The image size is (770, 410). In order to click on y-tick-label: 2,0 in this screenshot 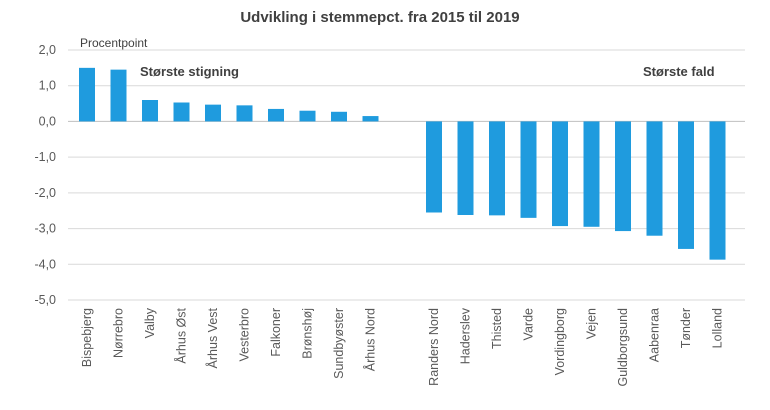, I will do `click(47, 50)`.